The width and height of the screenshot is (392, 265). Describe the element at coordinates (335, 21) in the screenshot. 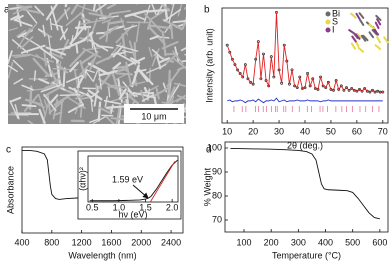

I see `legend-label: S` at that location.